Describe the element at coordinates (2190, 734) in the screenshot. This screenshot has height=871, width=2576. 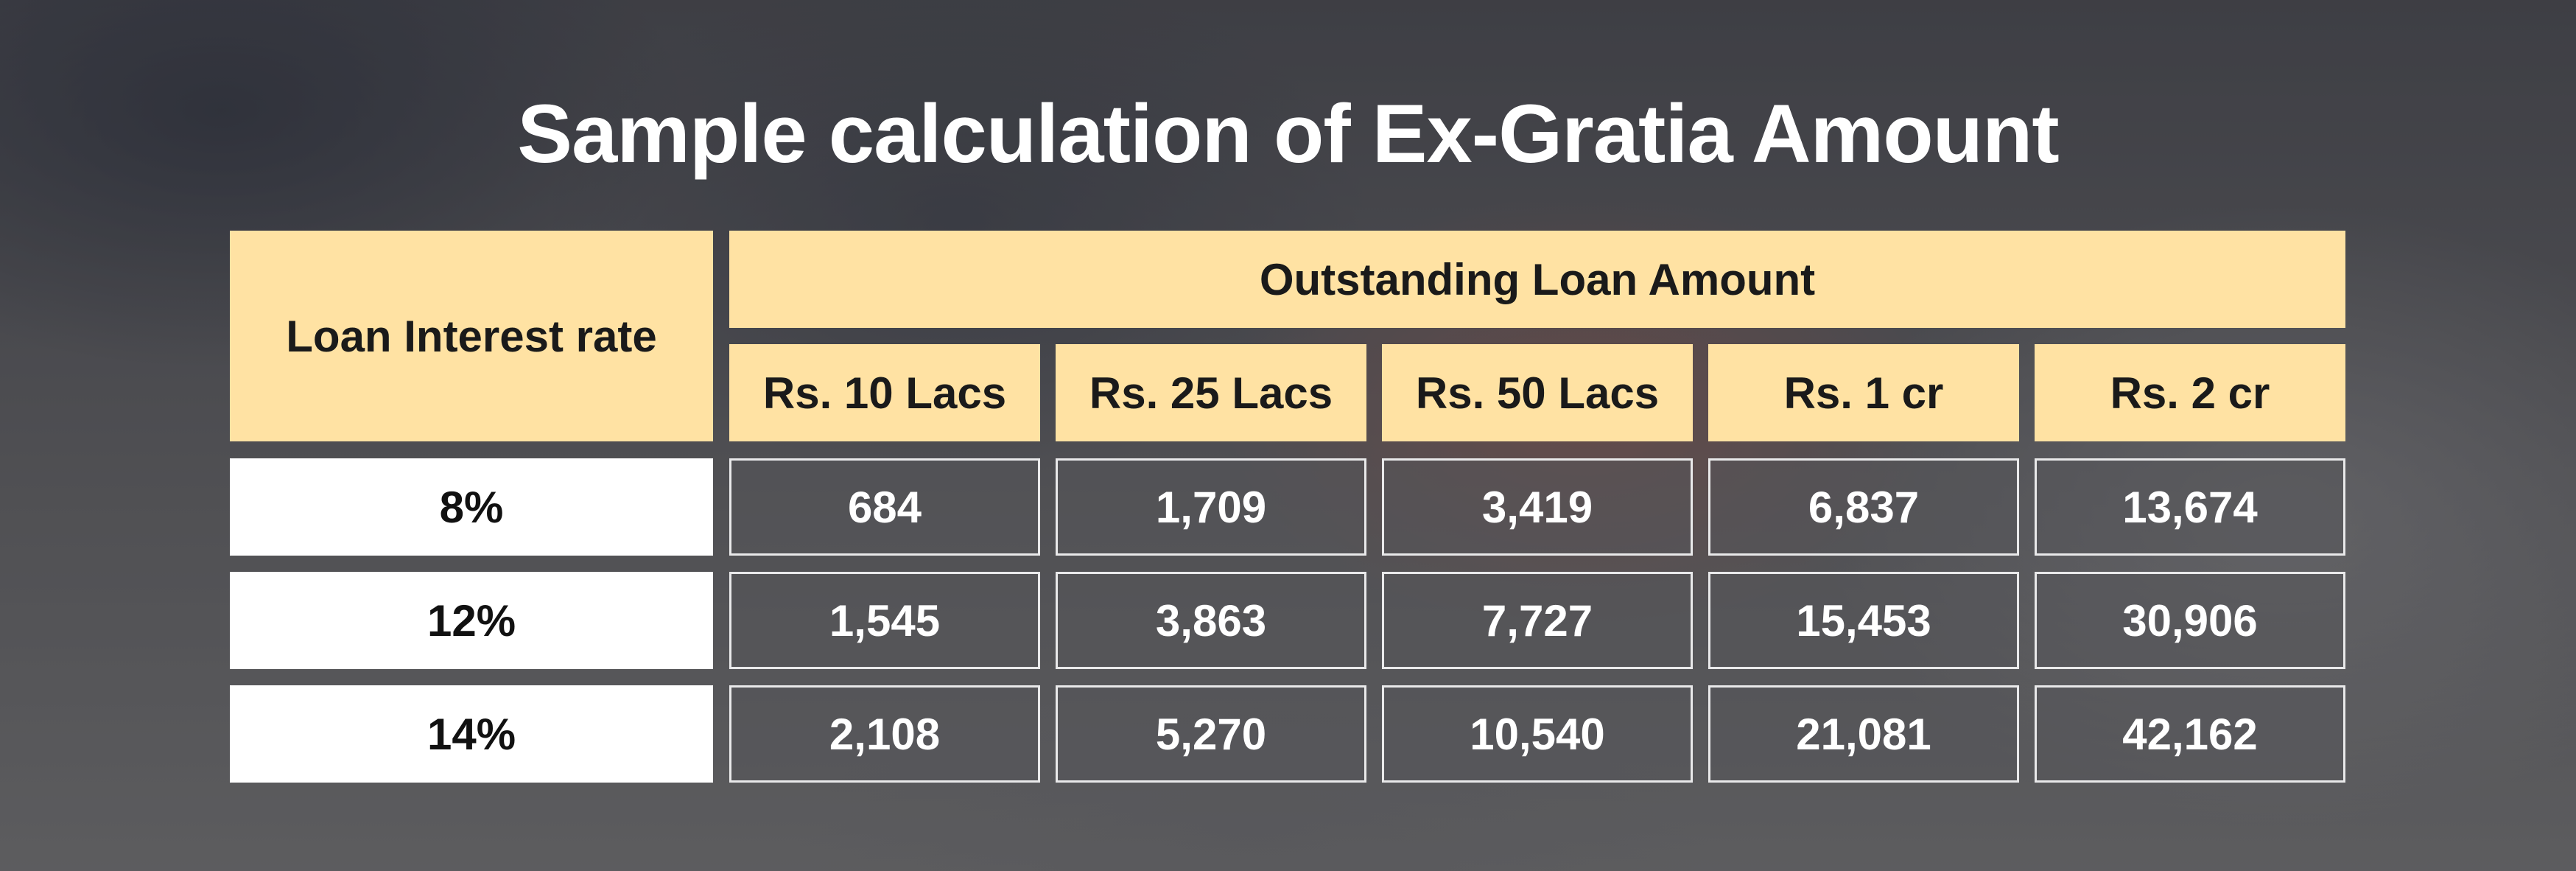
I see `value-cell: 42,162` at that location.